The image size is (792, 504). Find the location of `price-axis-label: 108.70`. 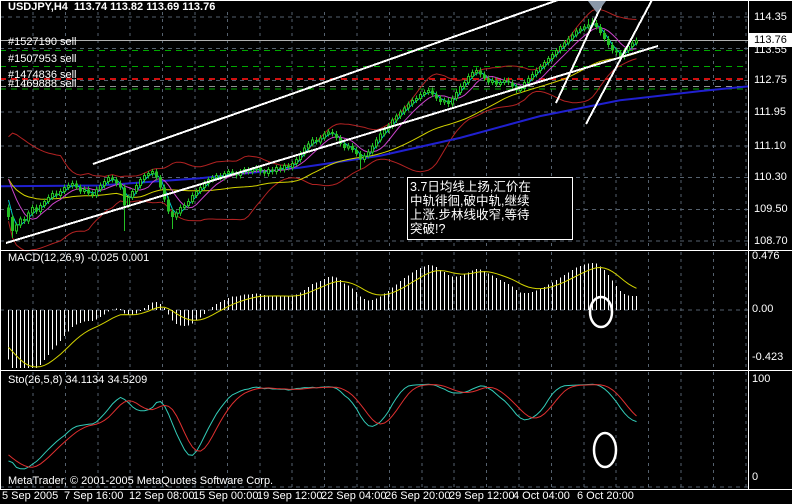

price-axis-label: 108.70 is located at coordinates (771, 241).